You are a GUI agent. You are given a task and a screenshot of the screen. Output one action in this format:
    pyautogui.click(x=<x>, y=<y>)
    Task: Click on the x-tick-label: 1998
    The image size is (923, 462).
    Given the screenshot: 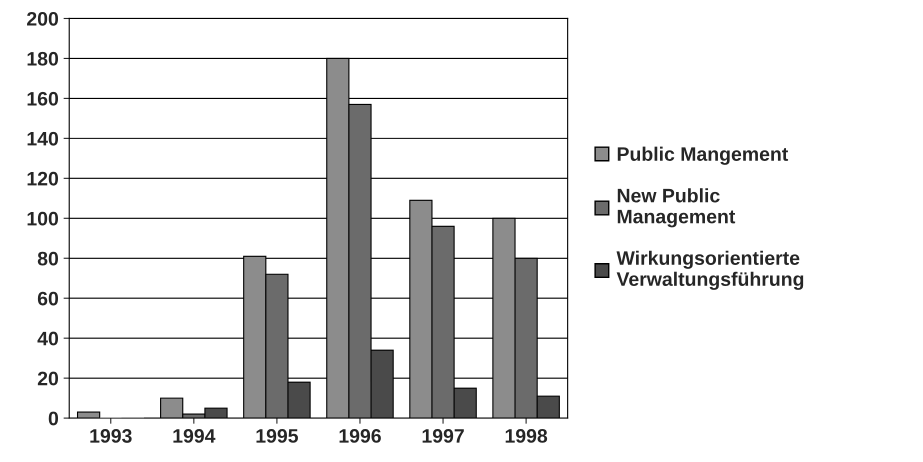 What is the action you would take?
    pyautogui.click(x=527, y=436)
    